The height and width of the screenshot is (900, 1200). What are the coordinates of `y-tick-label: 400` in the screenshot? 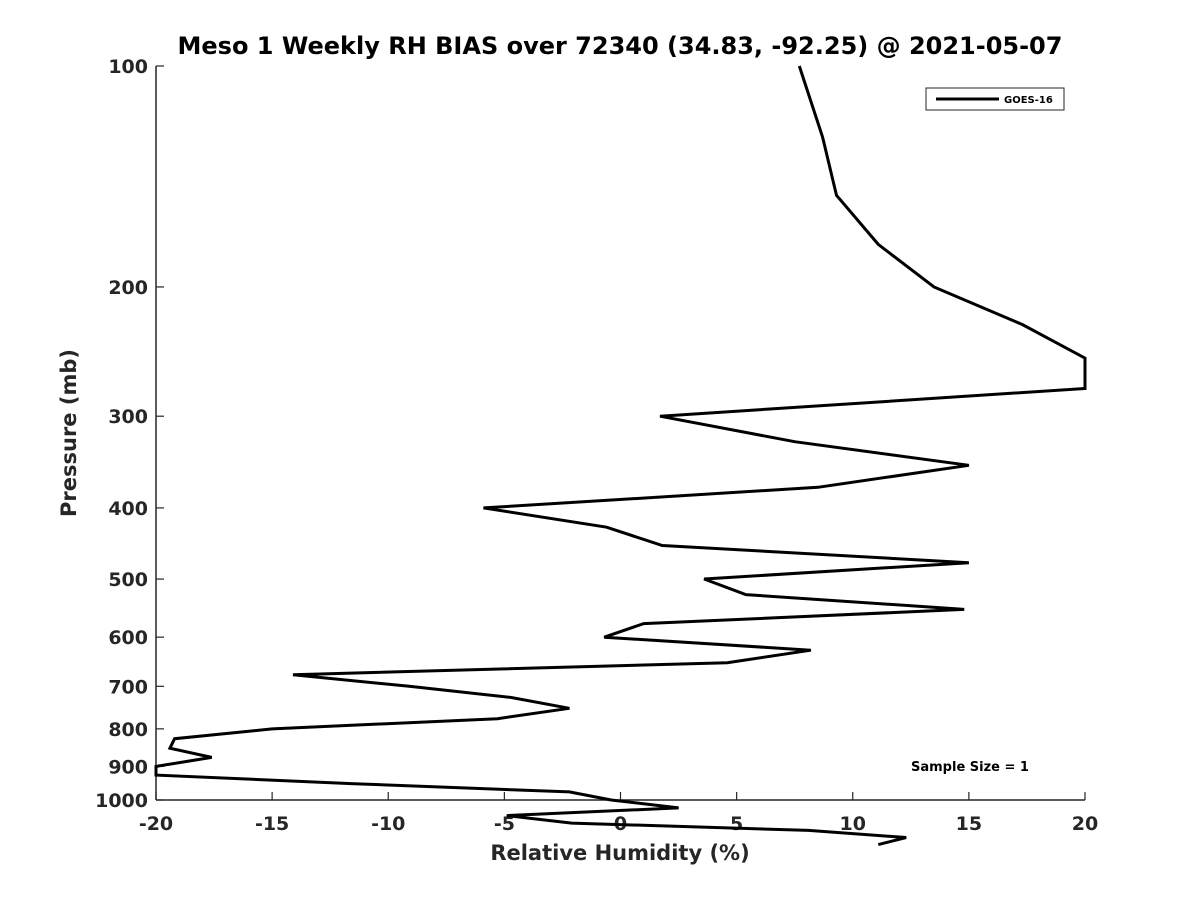 It's located at (128, 509).